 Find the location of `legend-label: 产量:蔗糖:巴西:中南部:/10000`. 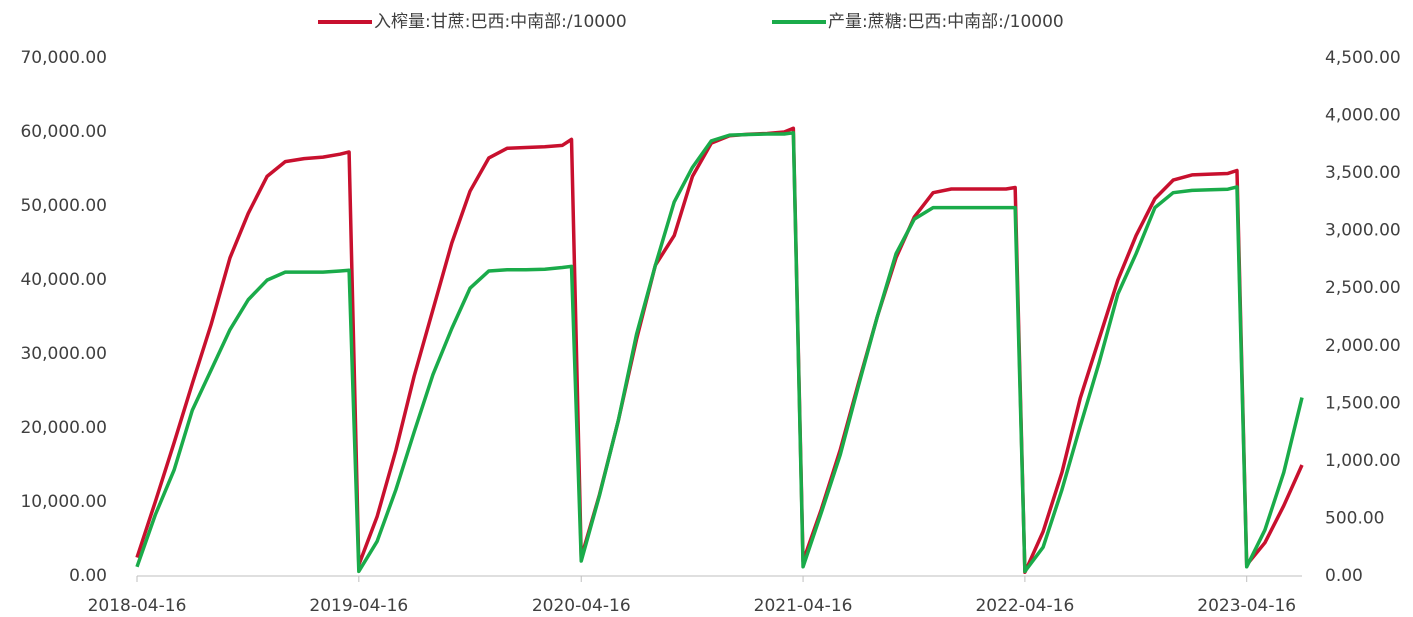

legend-label: 产量:蔗糖:巴西:中南部:/10000 is located at coordinates (946, 22).